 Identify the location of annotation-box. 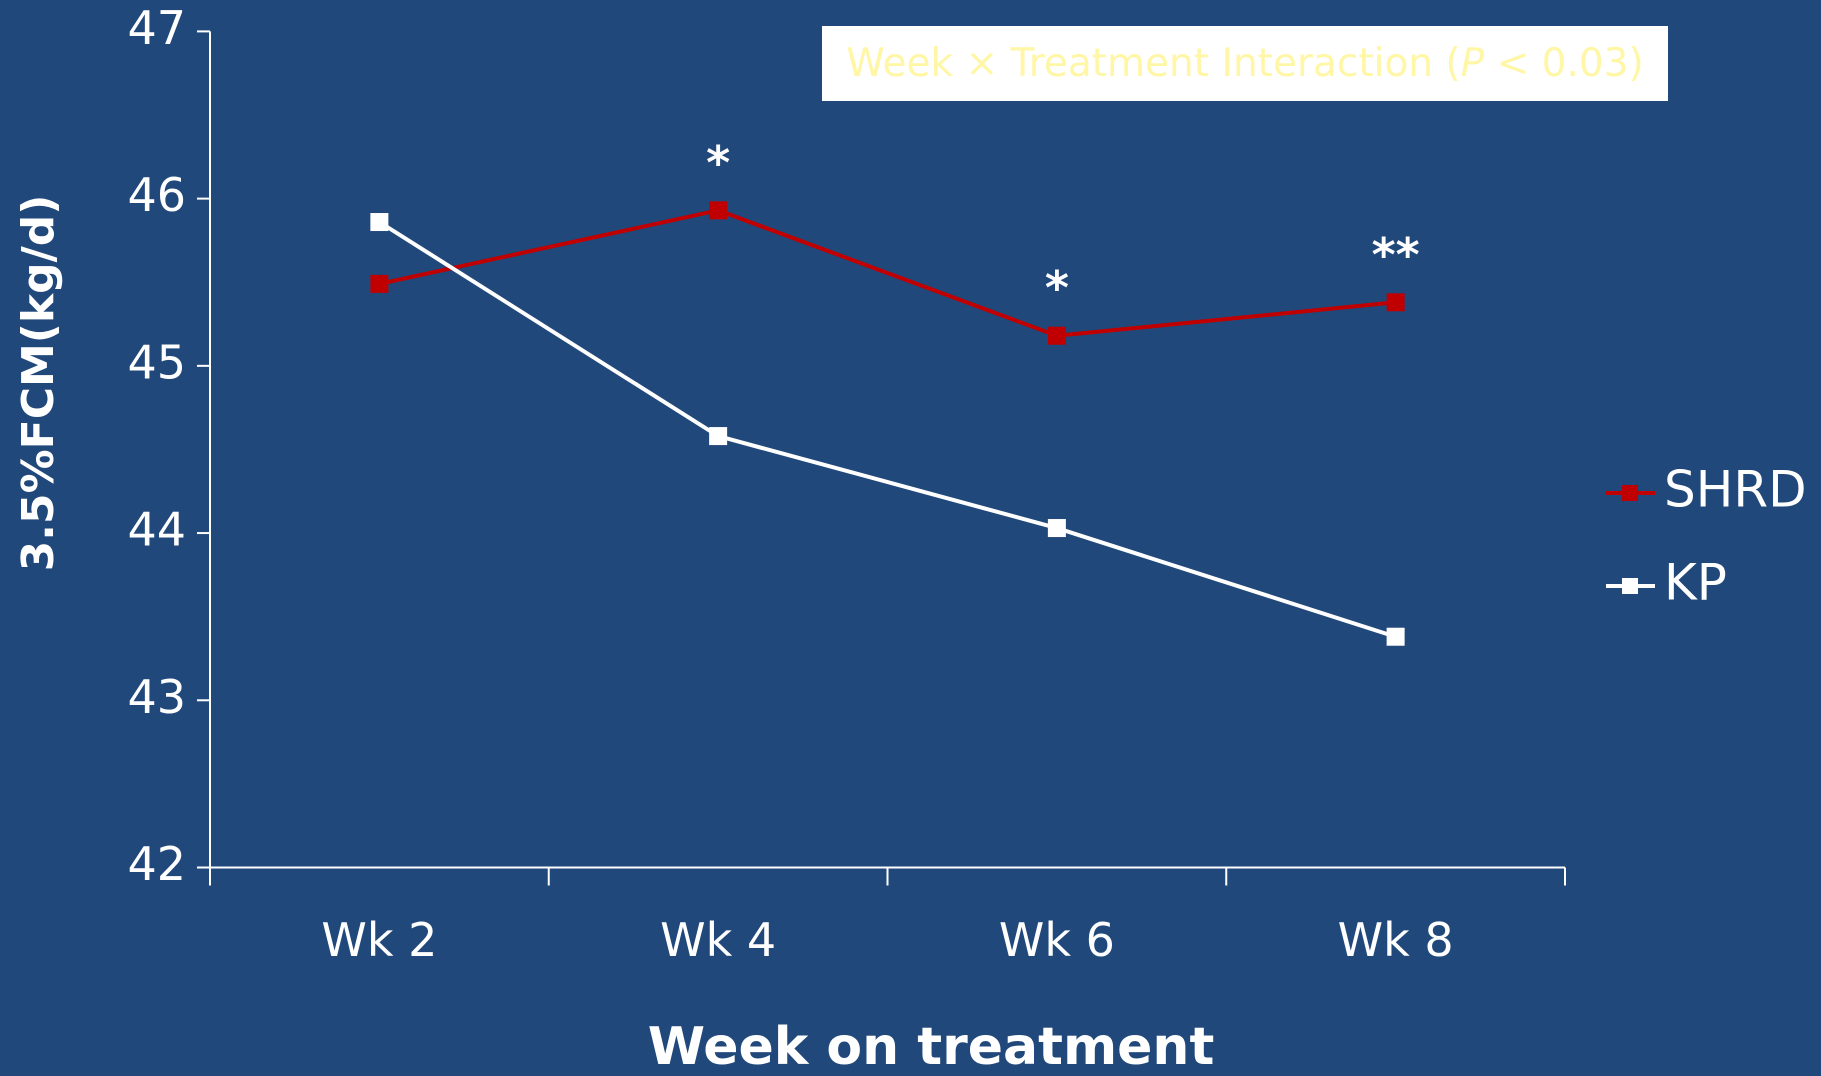
(1245, 63).